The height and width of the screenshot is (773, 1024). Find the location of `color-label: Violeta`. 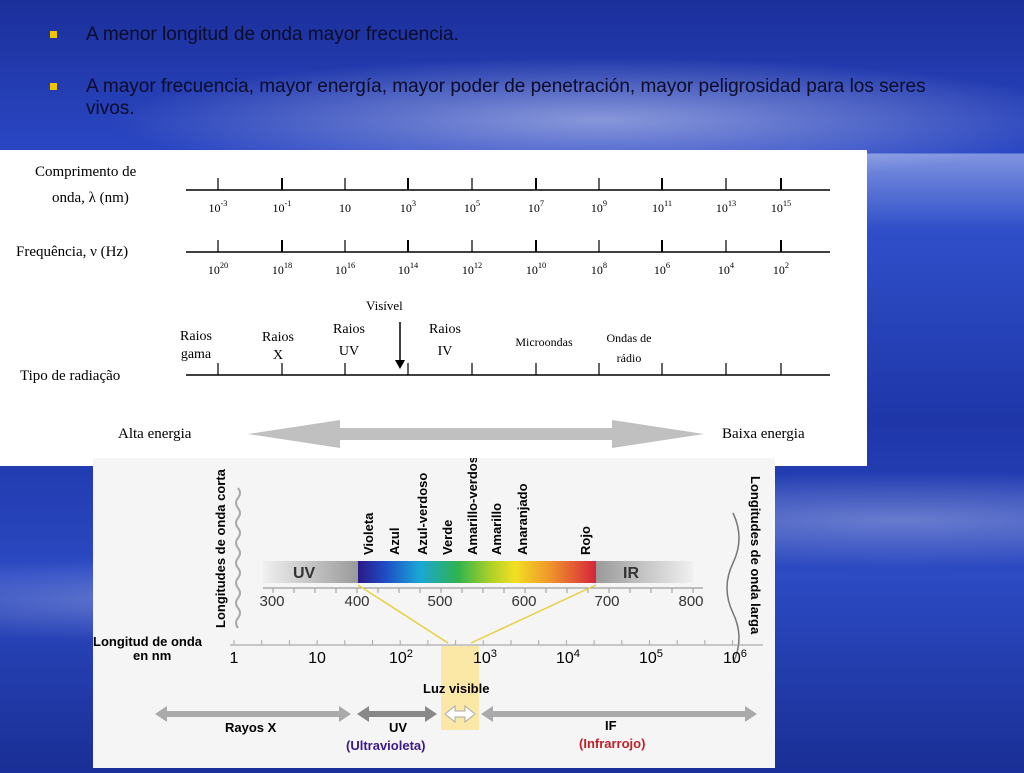

color-label: Violeta is located at coordinates (368, 533).